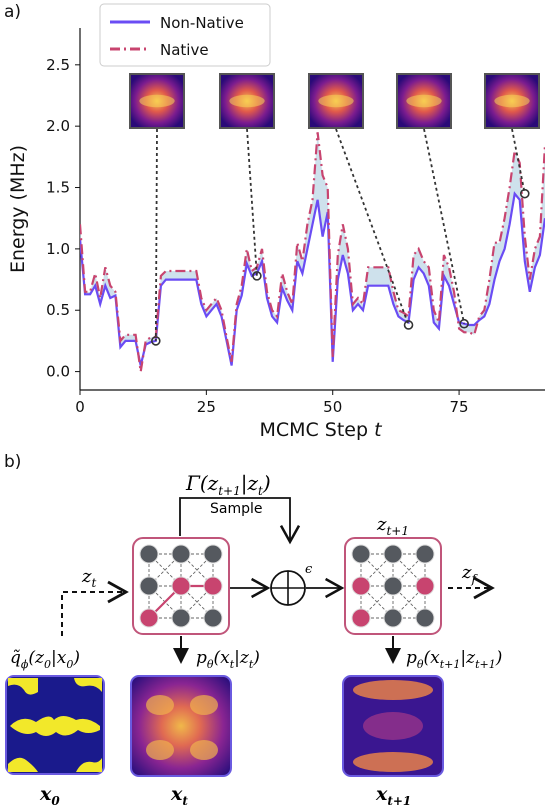 The image size is (546, 810). Describe the element at coordinates (454, 659) in the screenshot. I see `decoder-label-t1: pθ(xt+1|zt+1)` at that location.